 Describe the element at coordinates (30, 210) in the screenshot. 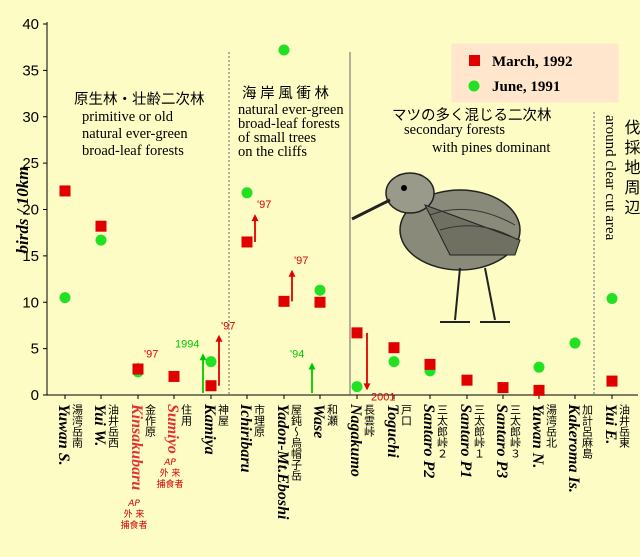

I see `y-tick-label: 20` at that location.